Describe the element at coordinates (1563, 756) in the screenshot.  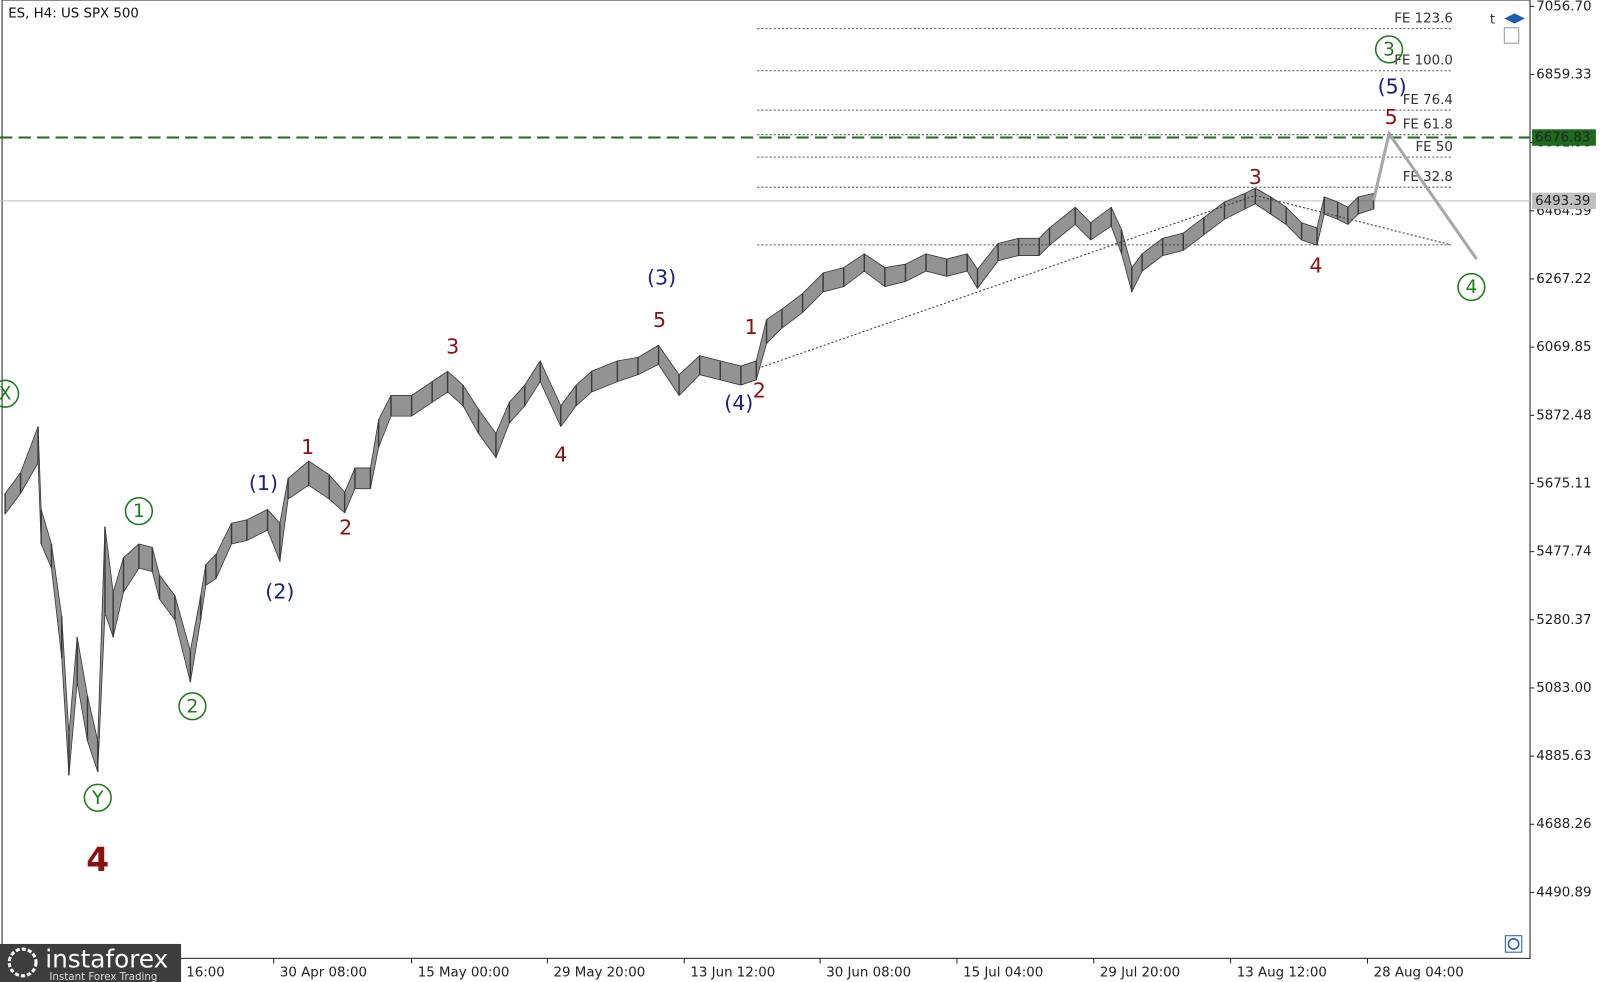
I see `y-tick-label: 4885.63` at that location.